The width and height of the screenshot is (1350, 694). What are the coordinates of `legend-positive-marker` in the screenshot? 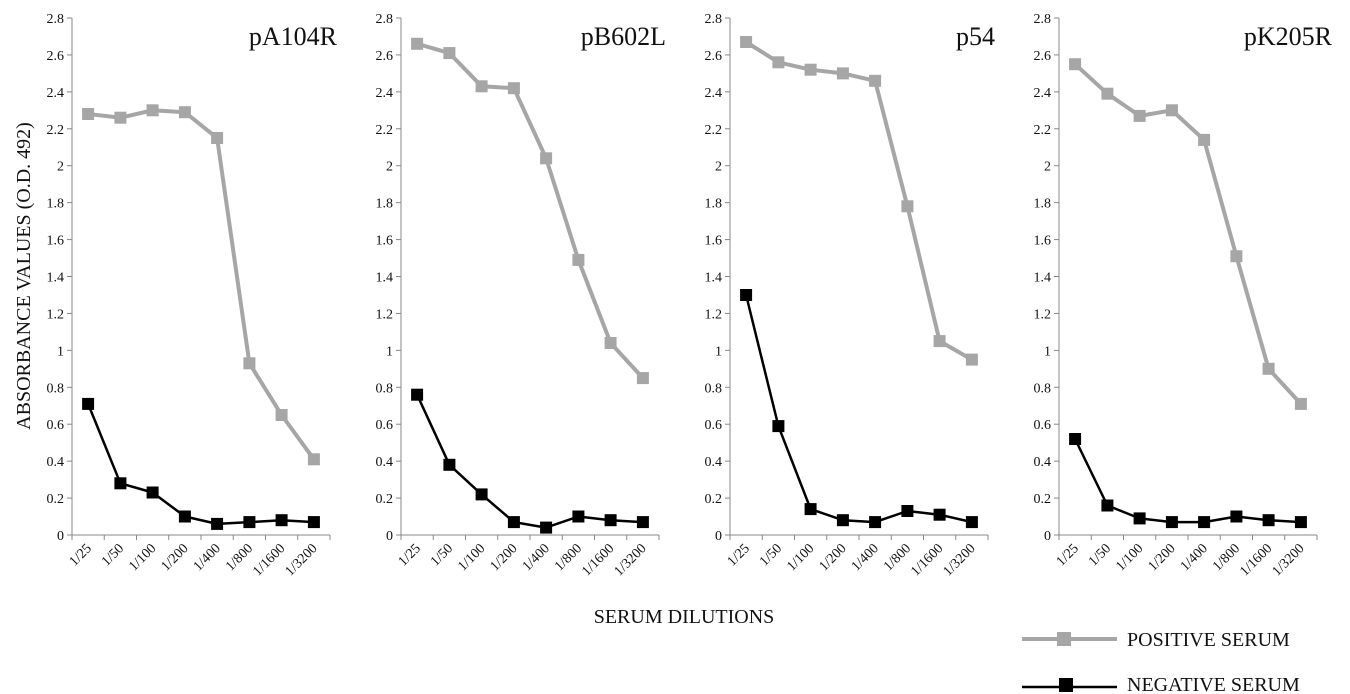 It's located at (1064, 639).